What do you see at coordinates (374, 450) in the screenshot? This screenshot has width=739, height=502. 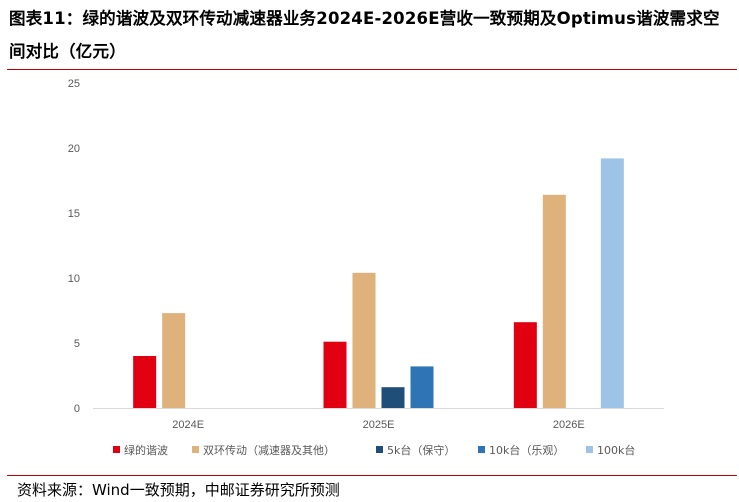 I see `legend: 绿的谐波 双环传动（减速器及其他） 5k台（保守） 10k台（乐观） 100k台` at bounding box center [374, 450].